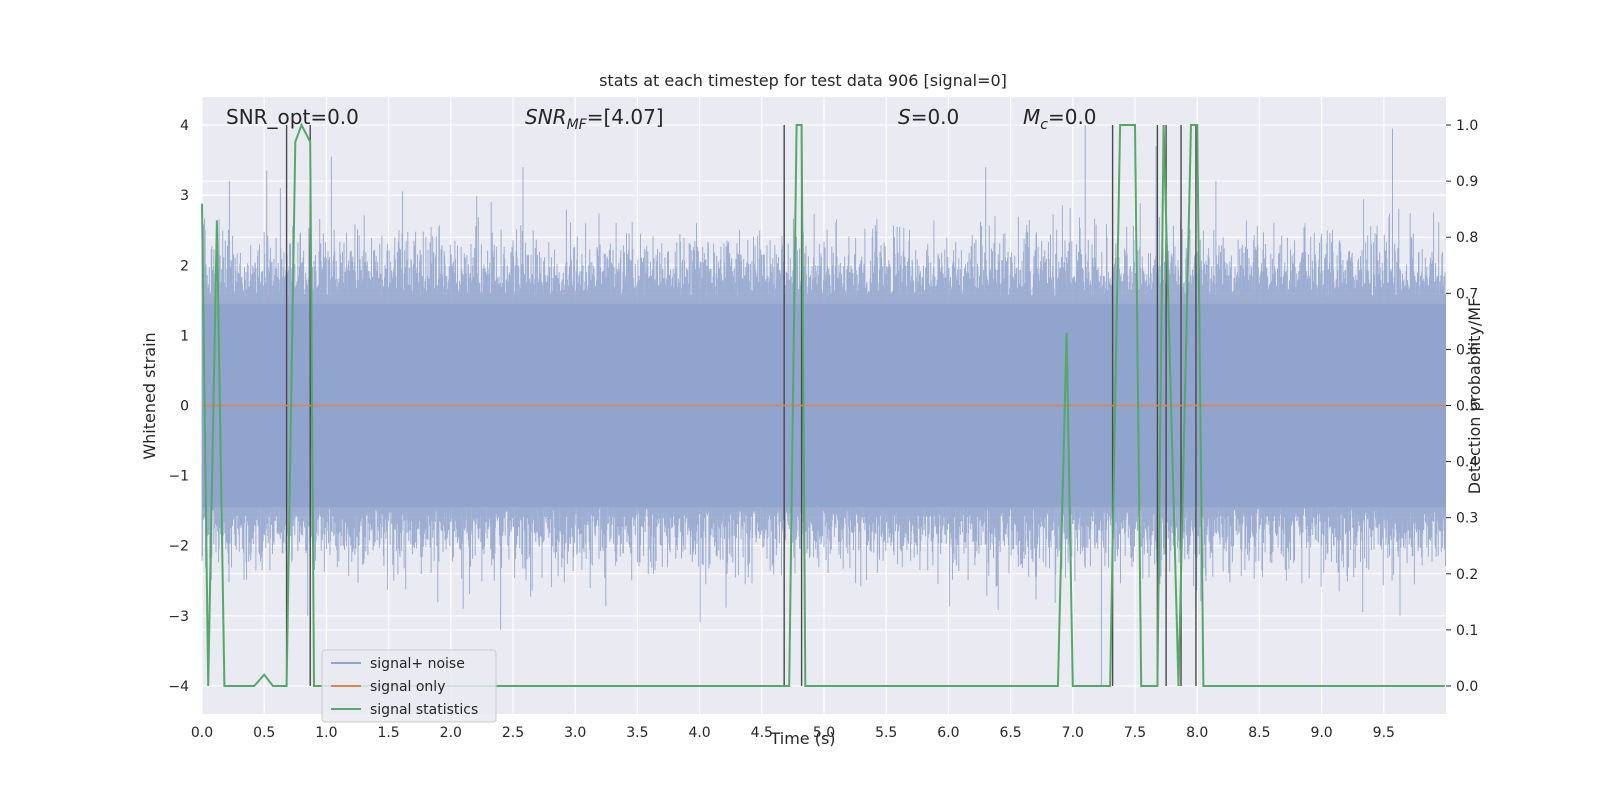 The width and height of the screenshot is (1600, 800). I want to click on x-tick-label: 9.5, so click(1384, 733).